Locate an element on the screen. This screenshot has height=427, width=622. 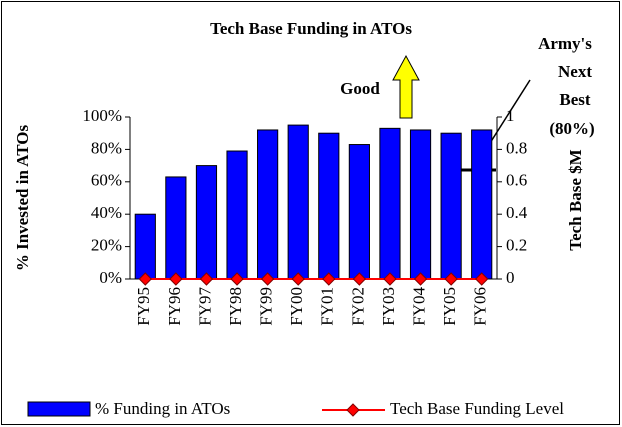
x-tick-label: FY99 is located at coordinates (266, 306).